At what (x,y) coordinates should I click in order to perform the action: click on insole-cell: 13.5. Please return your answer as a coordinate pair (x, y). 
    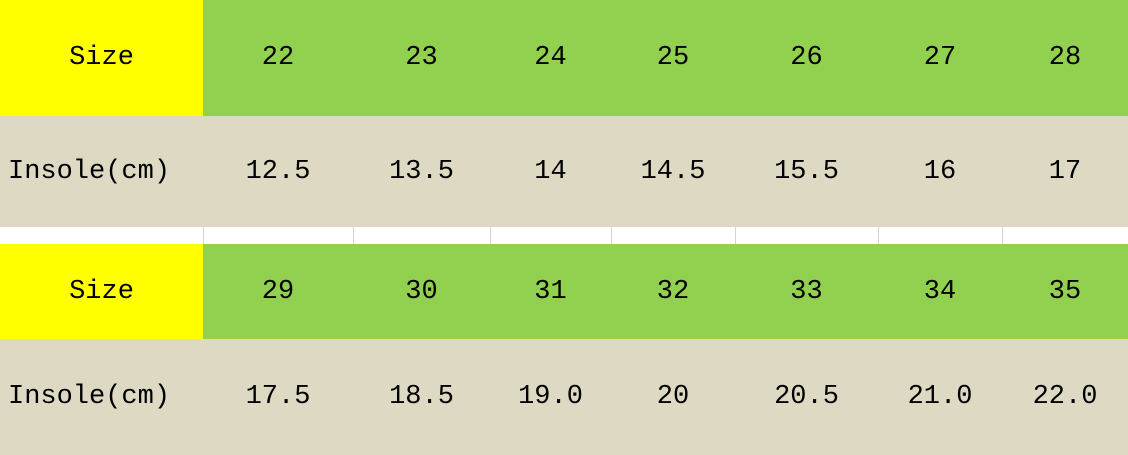
    Looking at the image, I should click on (421, 171).